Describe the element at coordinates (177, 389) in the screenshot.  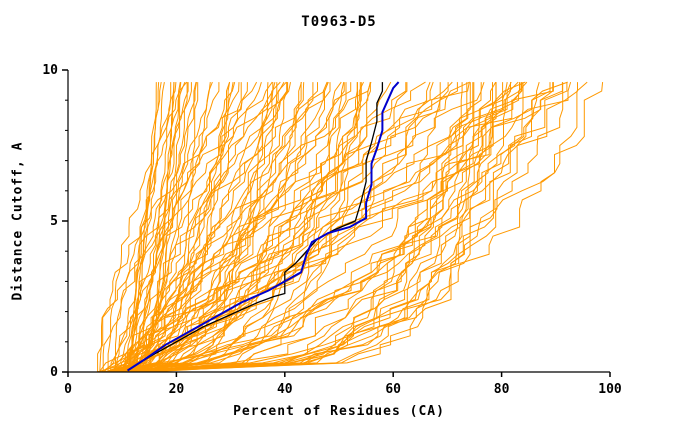
I see `x-tick-label: 20` at that location.